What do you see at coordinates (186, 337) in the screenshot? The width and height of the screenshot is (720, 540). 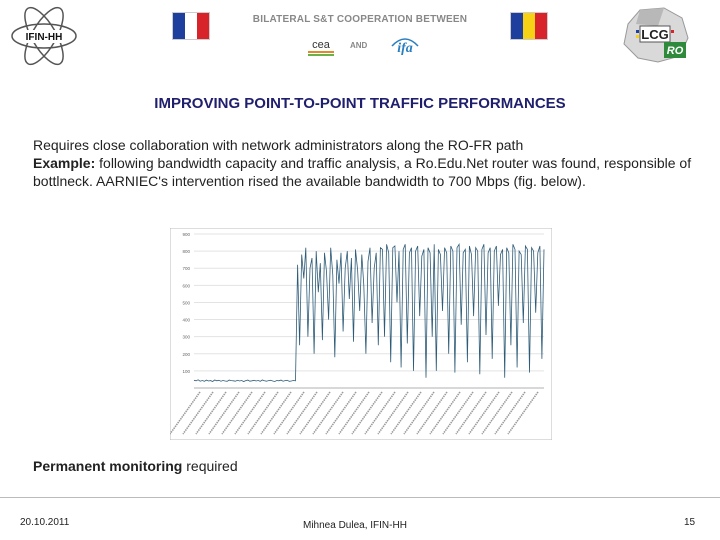 I see `y-tick-label: 300` at bounding box center [186, 337].